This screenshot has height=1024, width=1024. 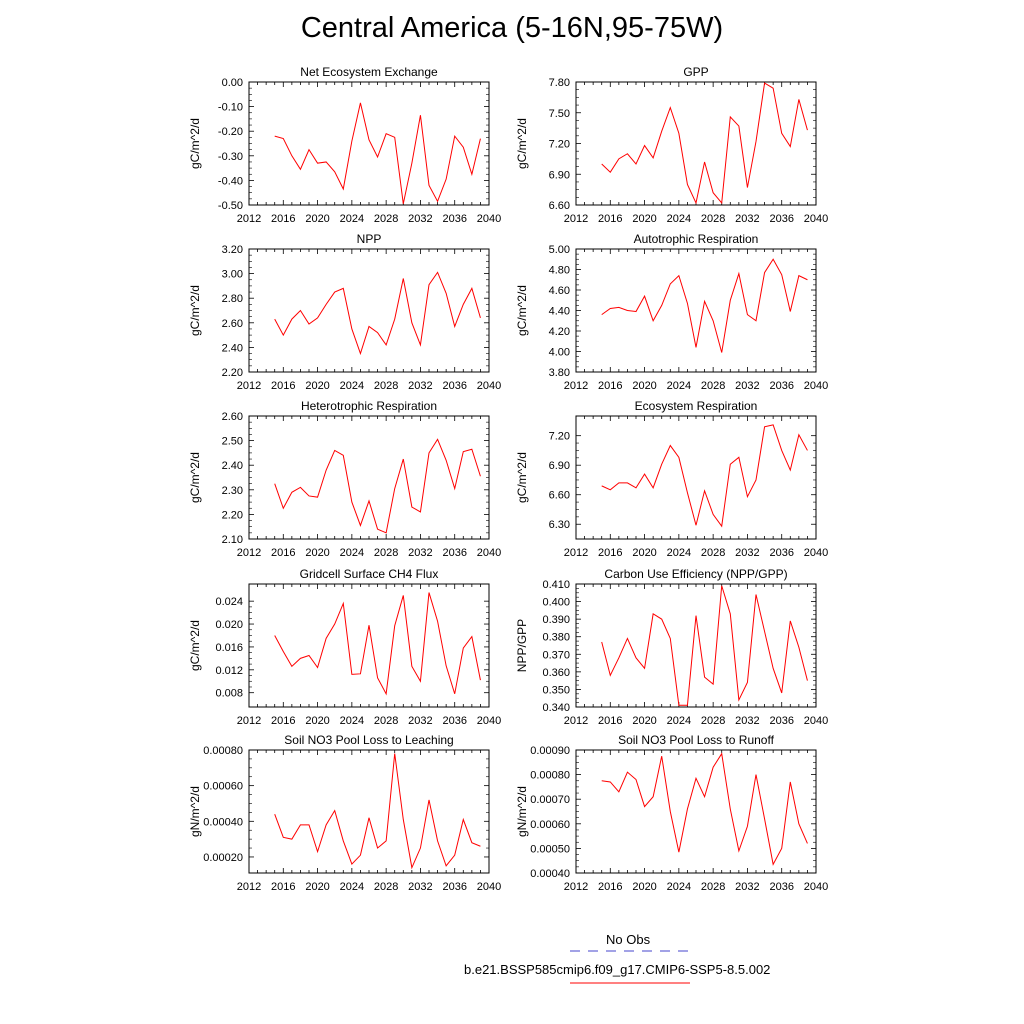 I want to click on chart-title: Soil NO3 Pool Loss to Runoff, so click(x=696, y=740).